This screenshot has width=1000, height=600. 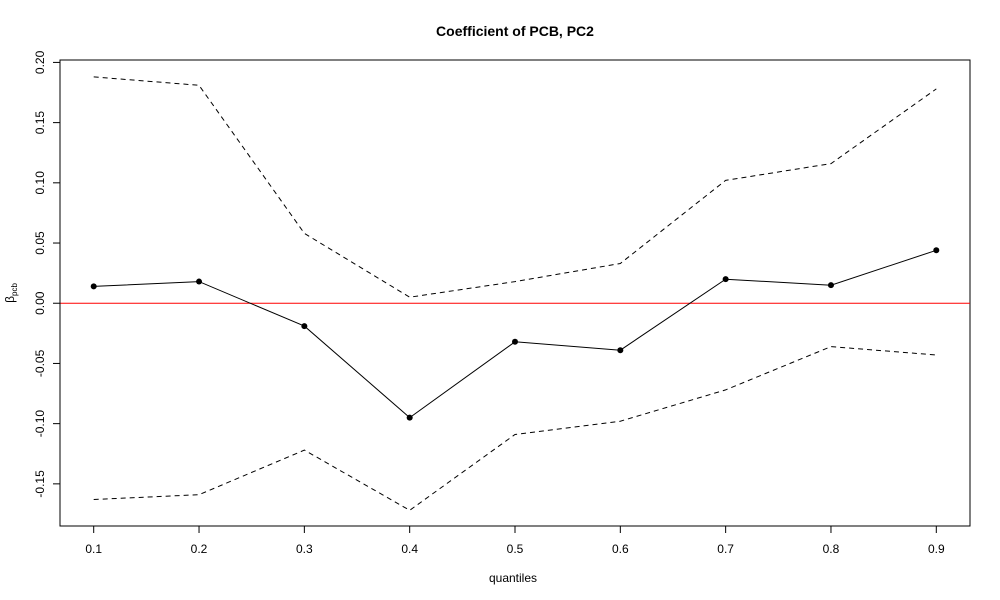 I want to click on y-tick-label: 0.15, so click(x=40, y=123).